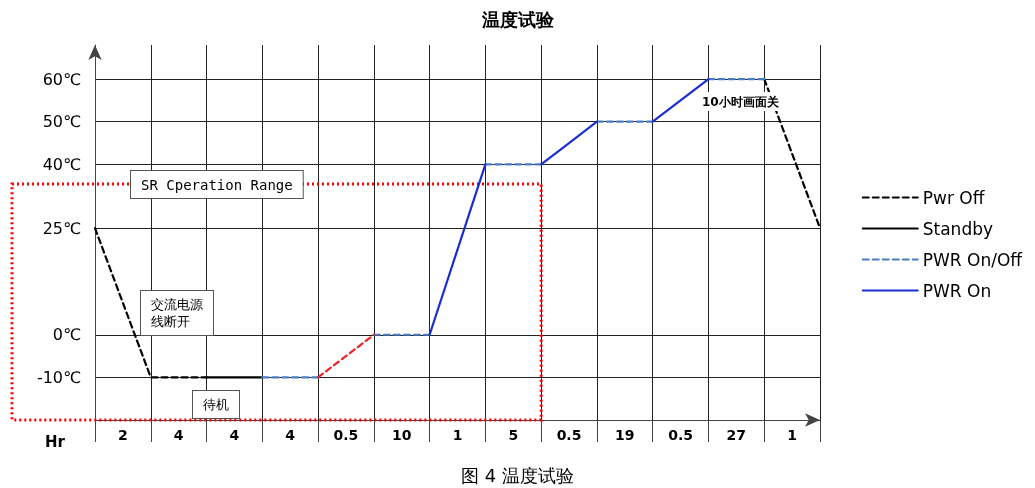 The height and width of the screenshot is (488, 1035). Describe the element at coordinates (55, 441) in the screenshot. I see `x-axis-title: Hr` at that location.